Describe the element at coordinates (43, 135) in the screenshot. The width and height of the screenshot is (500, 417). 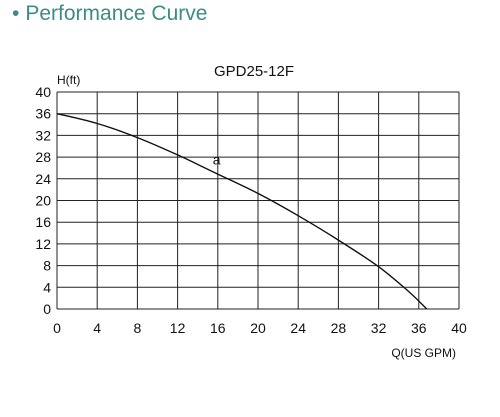
I see `y-tick-label: 32` at that location.